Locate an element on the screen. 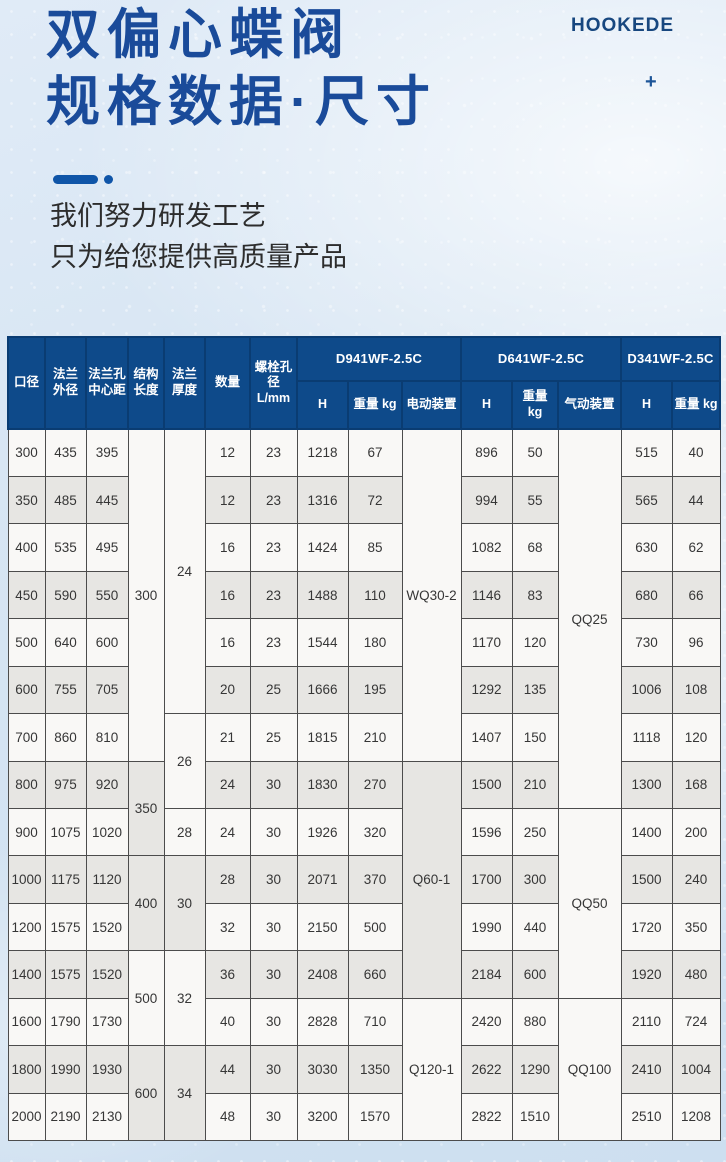  dot-shape is located at coordinates (108, 179).